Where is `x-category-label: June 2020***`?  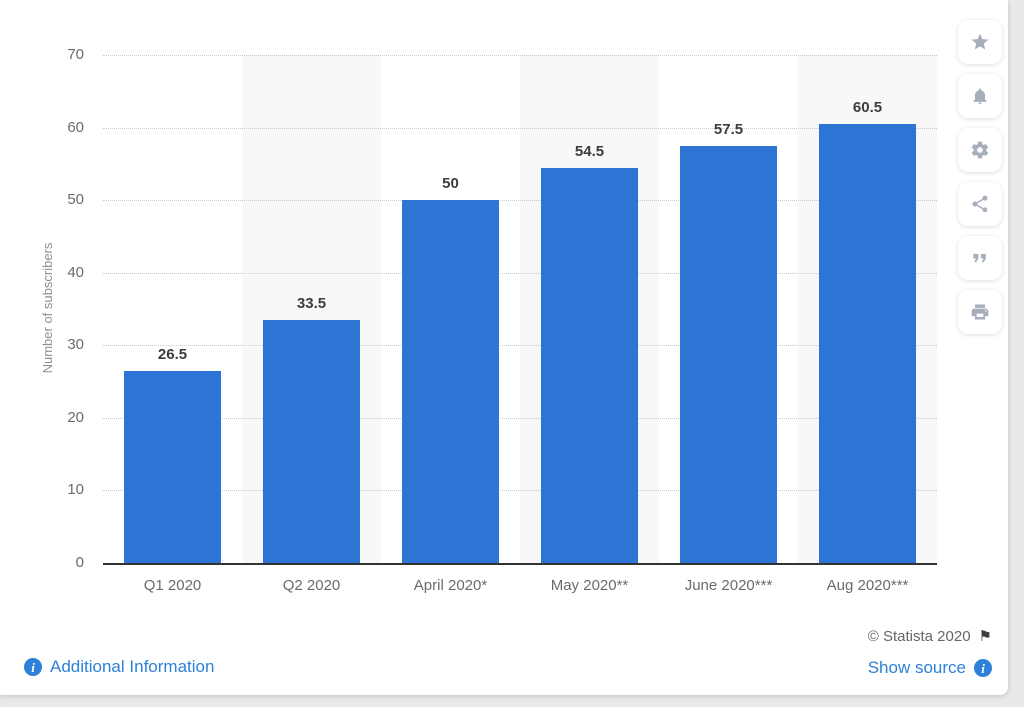
x-category-label: June 2020*** is located at coordinates (728, 585).